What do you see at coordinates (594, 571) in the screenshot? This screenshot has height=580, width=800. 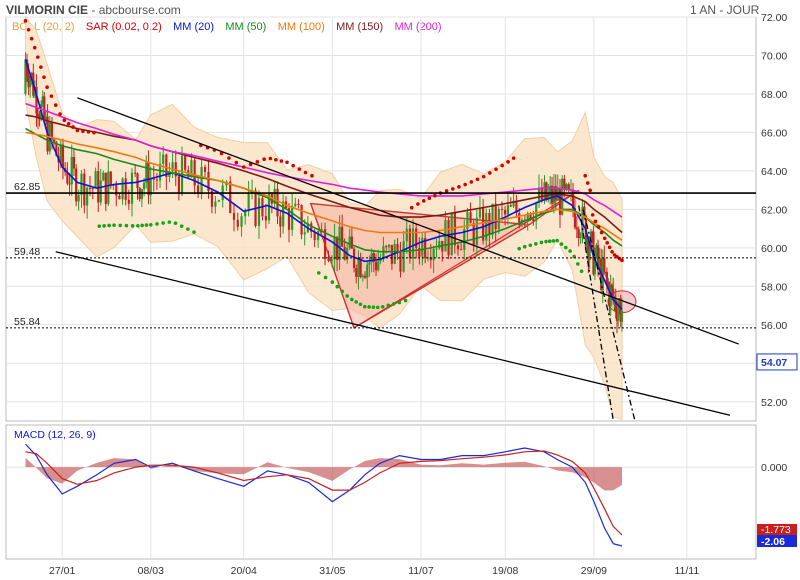 I see `x-tick-label: 29/09` at bounding box center [594, 571].